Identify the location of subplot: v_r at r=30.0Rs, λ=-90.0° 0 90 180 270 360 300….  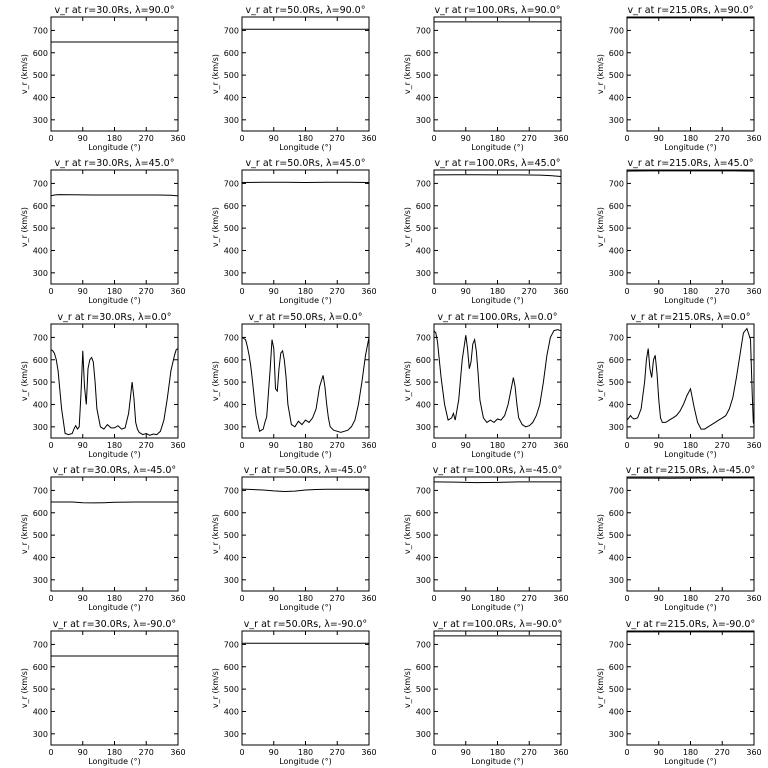
(103, 692).